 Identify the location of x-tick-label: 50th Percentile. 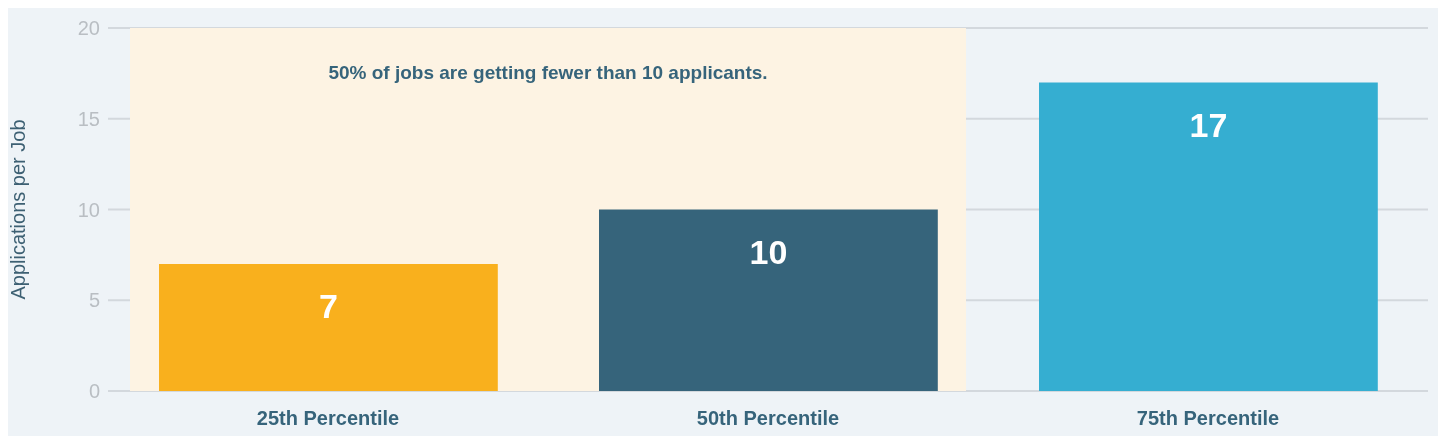
(768, 418).